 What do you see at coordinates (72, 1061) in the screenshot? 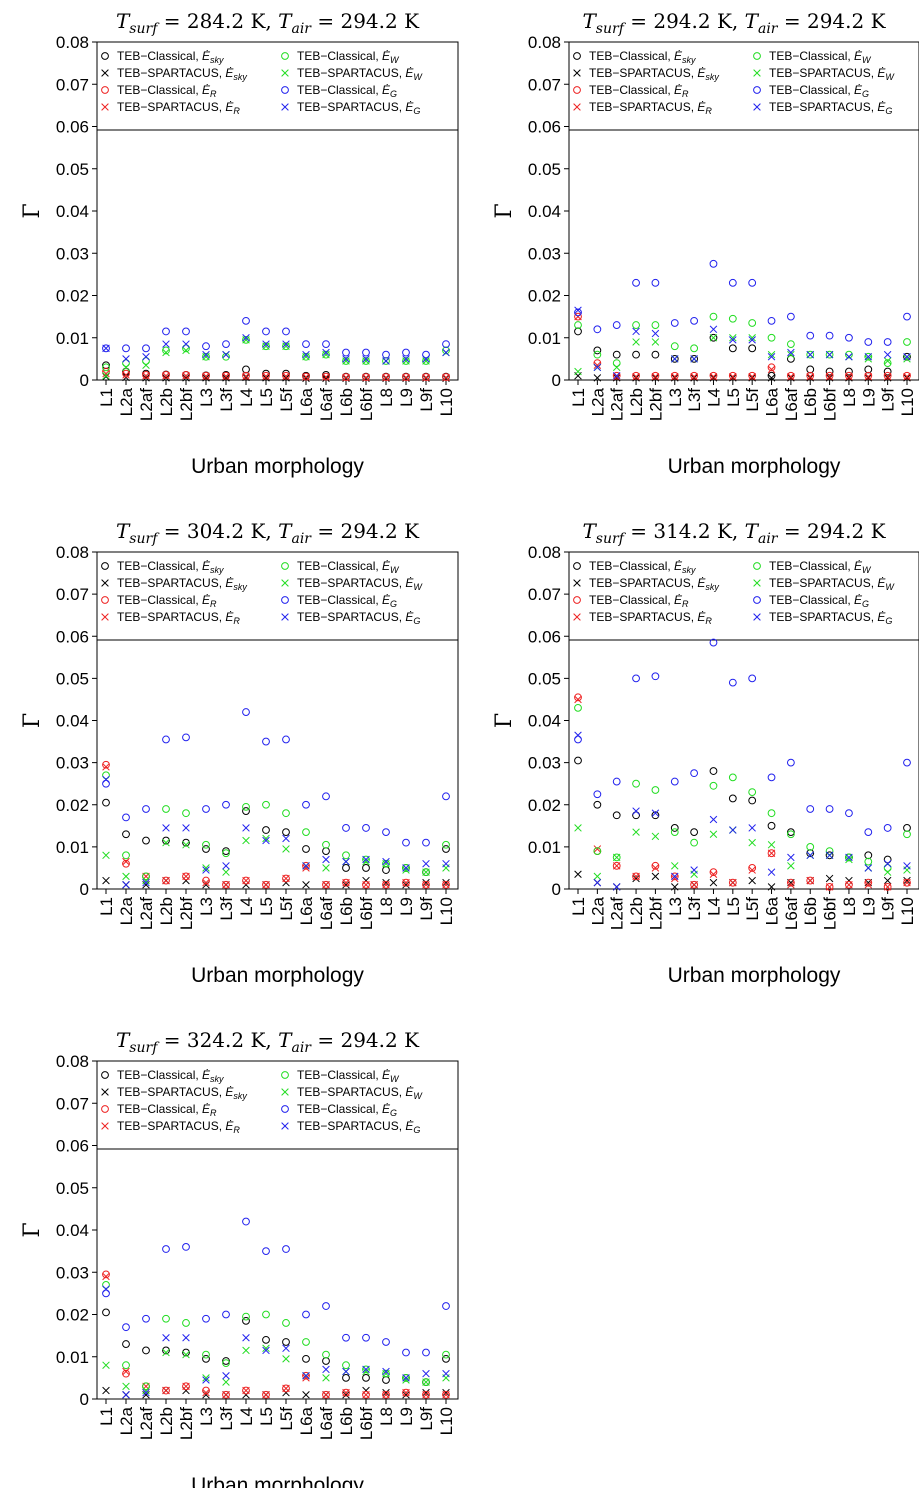
I see `y-tick-label: 0.08` at bounding box center [72, 1061].